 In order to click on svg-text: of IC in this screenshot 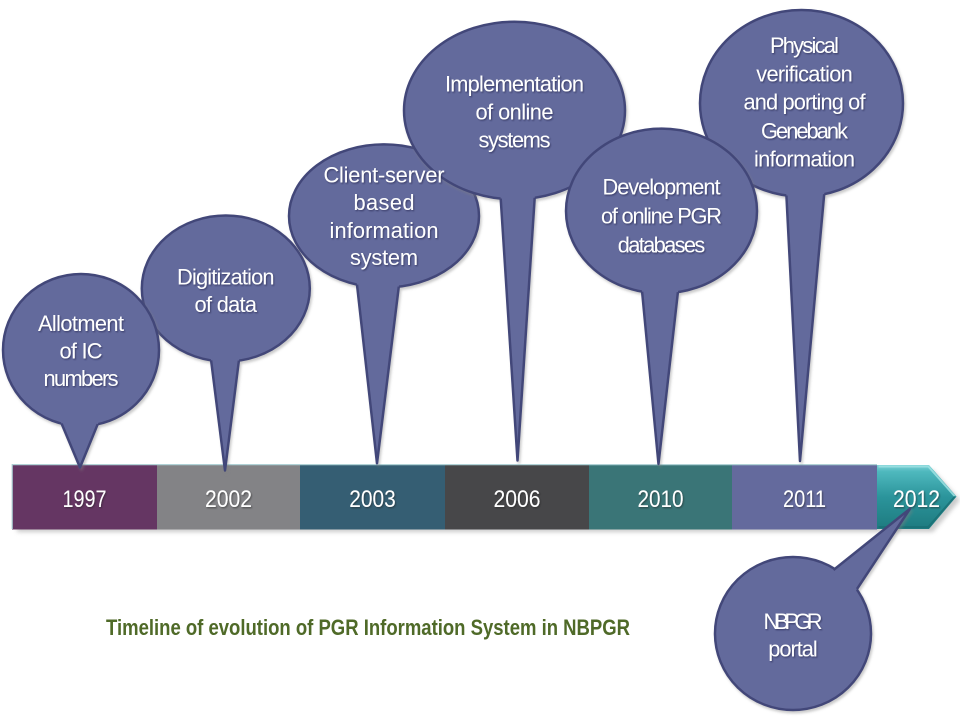, I will do `click(81, 351)`.